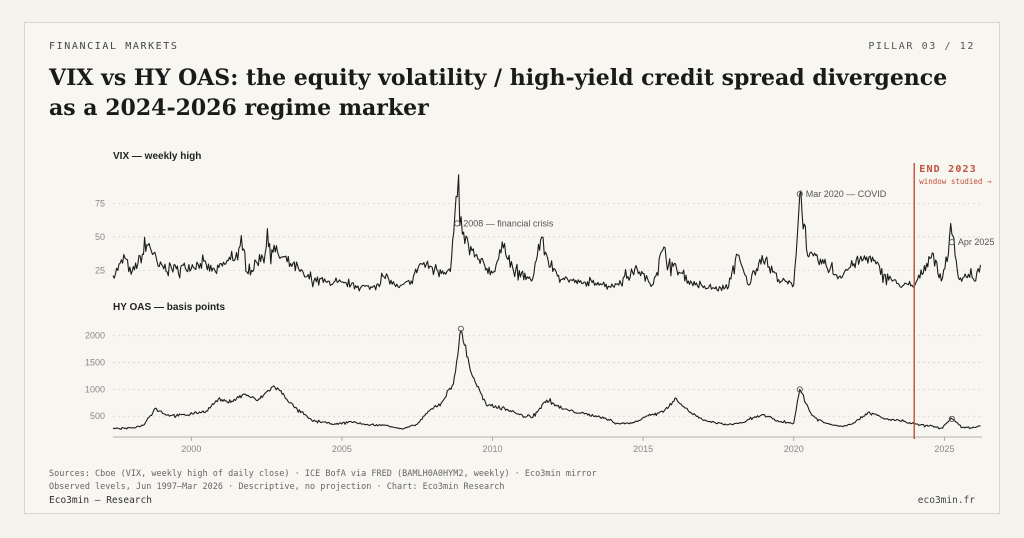 This screenshot has width=1024, height=538. What do you see at coordinates (100, 270) in the screenshot?
I see `y-tick-label: 25` at bounding box center [100, 270].